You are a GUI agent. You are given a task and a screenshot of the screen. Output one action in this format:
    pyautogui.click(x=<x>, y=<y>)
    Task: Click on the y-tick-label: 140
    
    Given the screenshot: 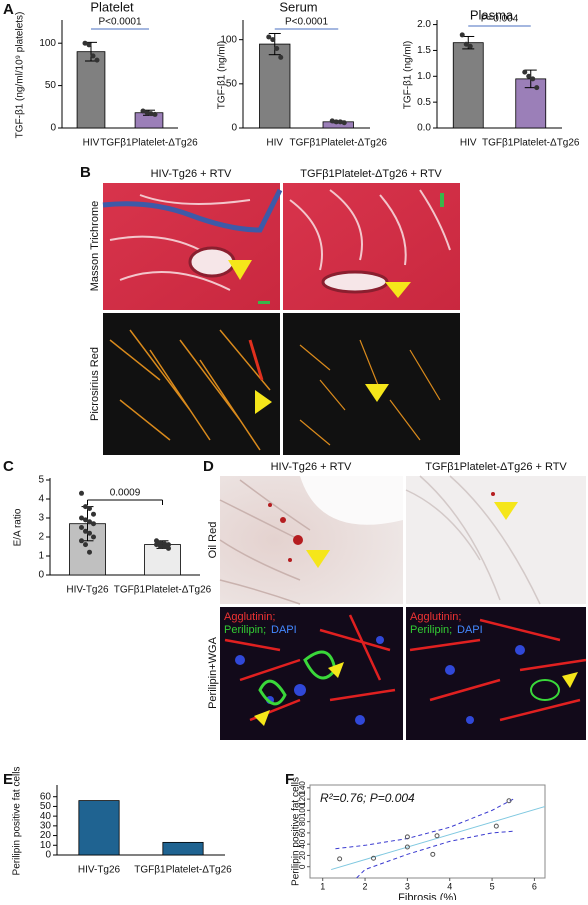 What is the action you would take?
    pyautogui.click(x=302, y=788)
    